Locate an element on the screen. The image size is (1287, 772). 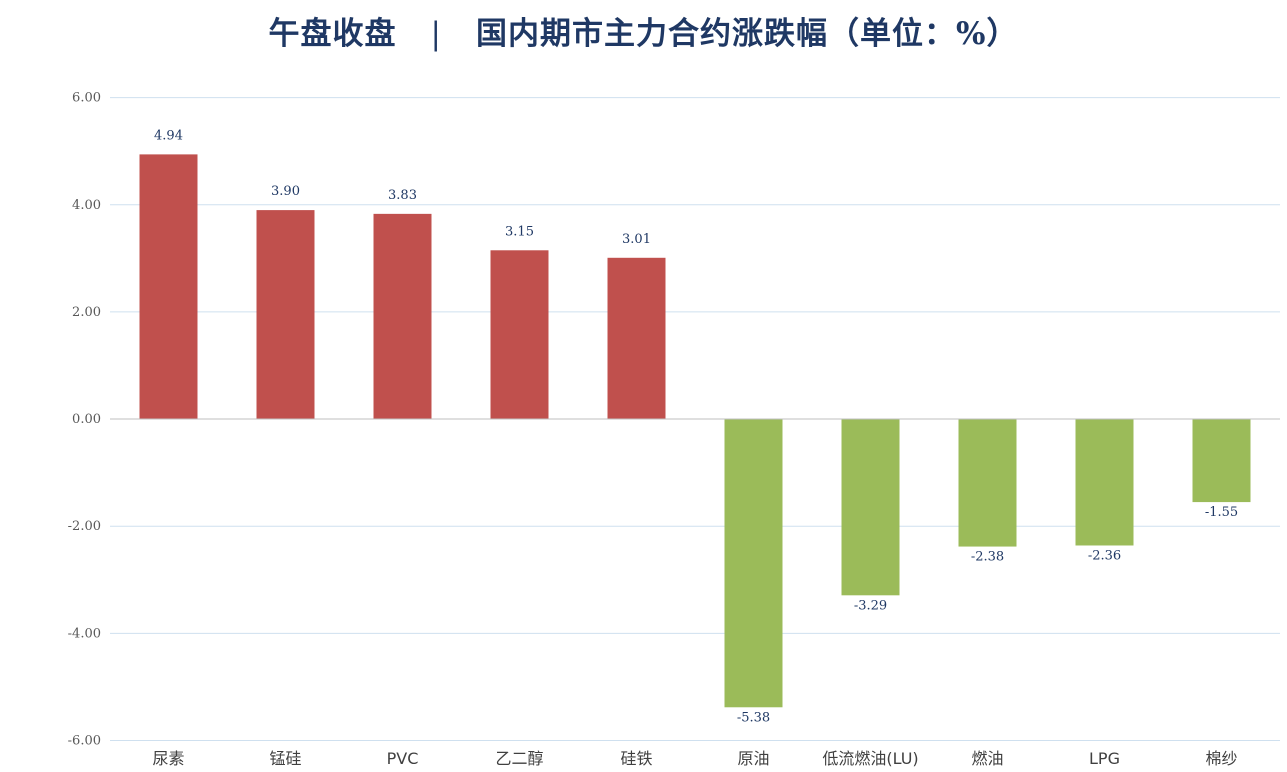
title-right: 国内期市主力合约涨跌幅（单位：%） is located at coordinates (747, 34).